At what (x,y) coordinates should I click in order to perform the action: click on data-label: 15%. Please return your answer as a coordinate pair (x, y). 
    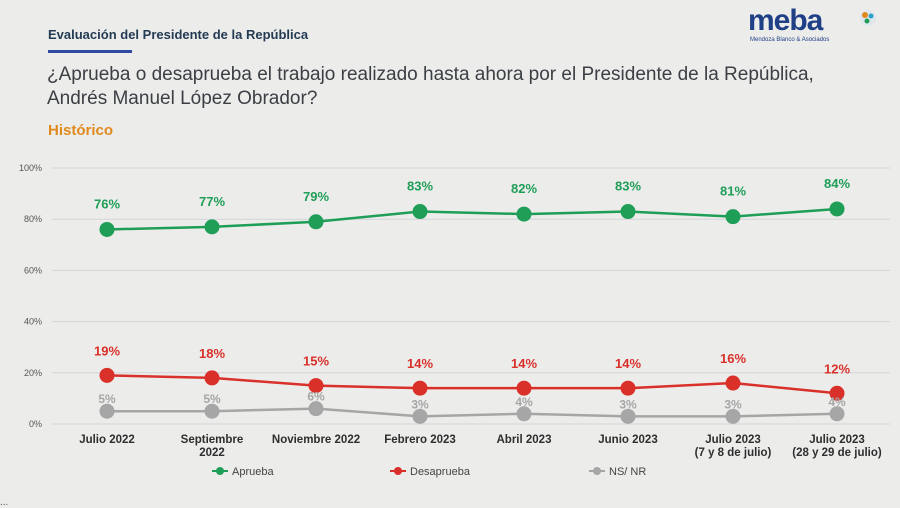
    Looking at the image, I should click on (316, 361).